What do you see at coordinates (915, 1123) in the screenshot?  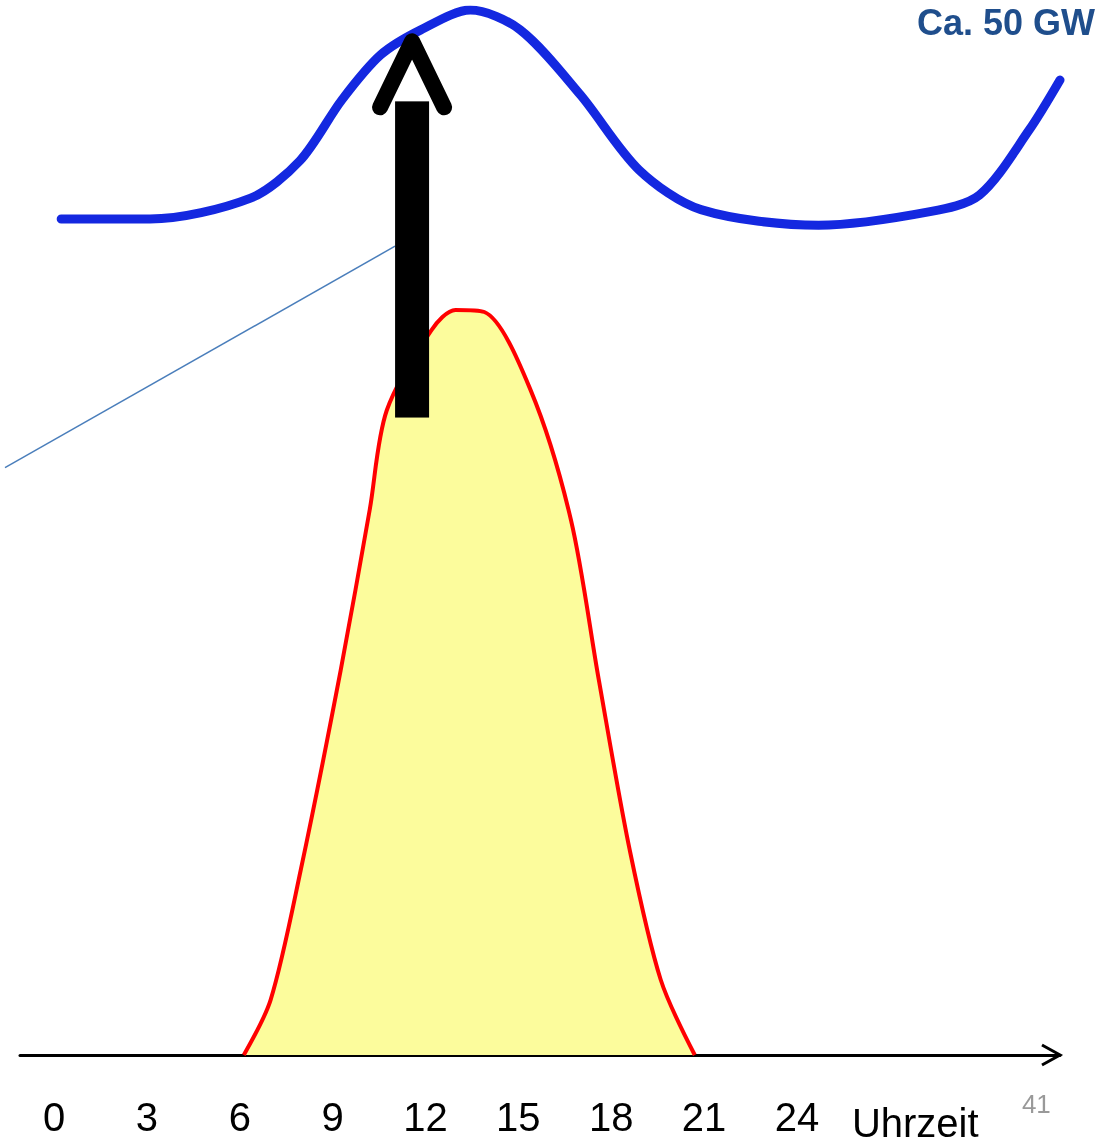 I see `x-axis-title: Uhrzeit` at bounding box center [915, 1123].